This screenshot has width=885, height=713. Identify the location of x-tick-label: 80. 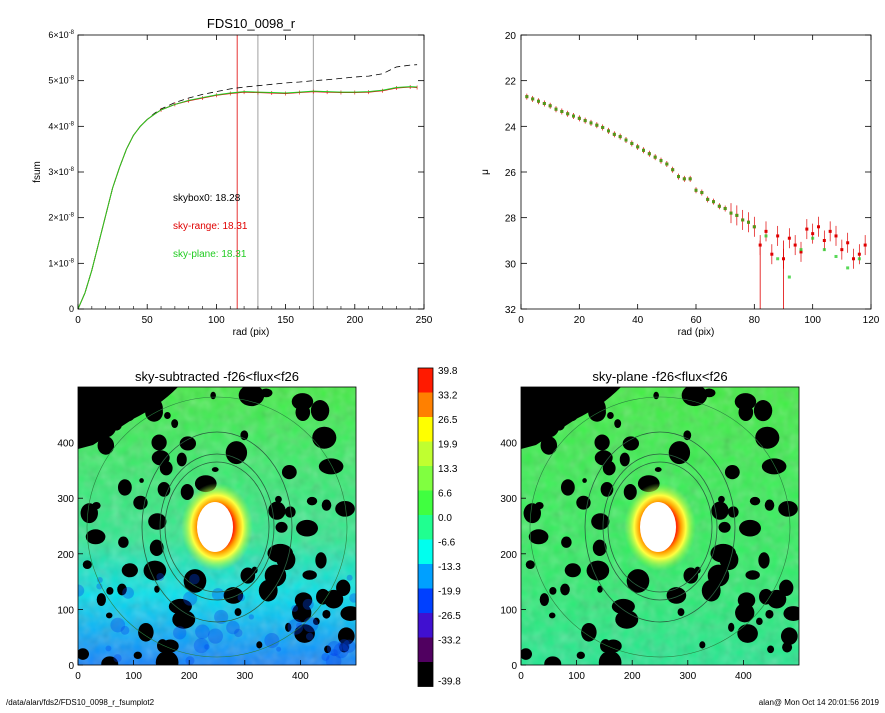
(755, 320).